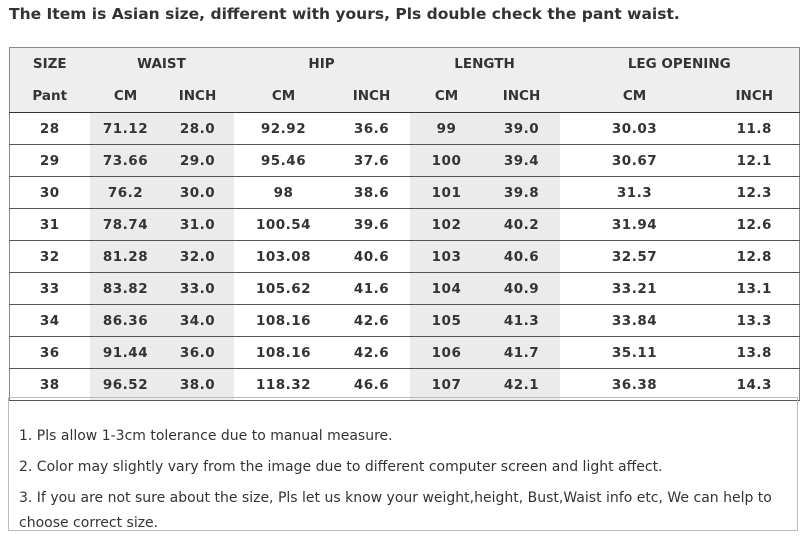  What do you see at coordinates (283, 160) in the screenshot?
I see `cell-hip-cm: 95.46` at bounding box center [283, 160].